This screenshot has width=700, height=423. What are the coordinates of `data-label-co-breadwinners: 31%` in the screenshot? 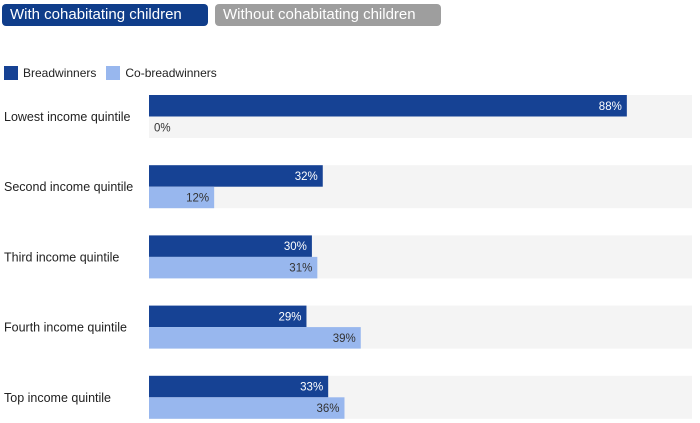 It's located at (300, 269).